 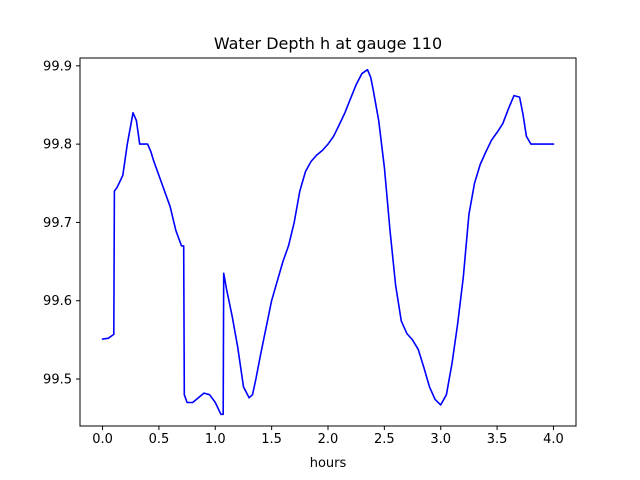 What do you see at coordinates (159, 439) in the screenshot?
I see `x-tick-label: 0.5` at bounding box center [159, 439].